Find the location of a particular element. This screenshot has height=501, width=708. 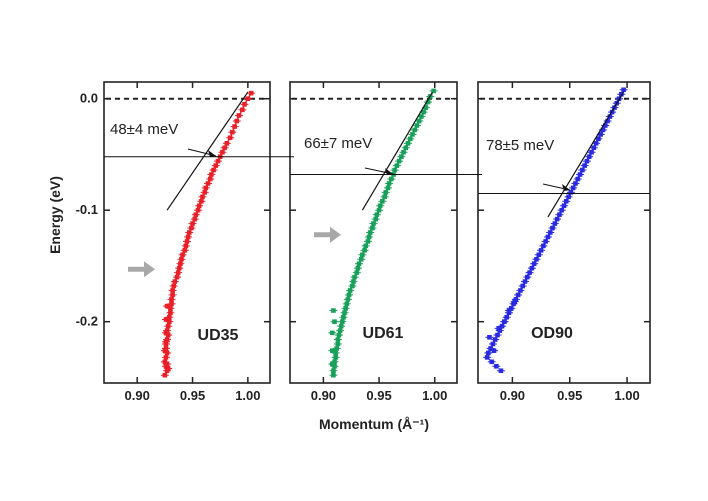

kink-energy-label: 48±4 meV is located at coordinates (144, 129).